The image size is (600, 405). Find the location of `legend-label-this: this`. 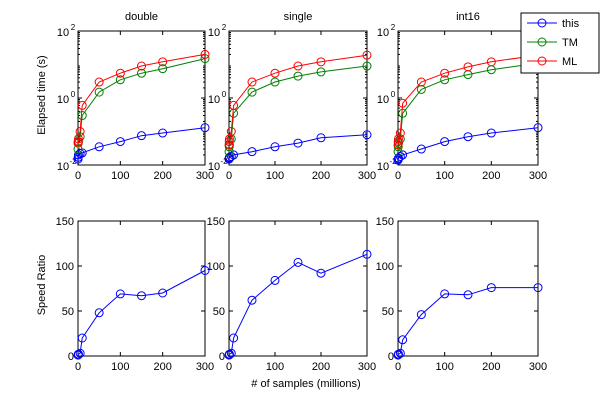

legend-label-this: this is located at coordinates (571, 24).